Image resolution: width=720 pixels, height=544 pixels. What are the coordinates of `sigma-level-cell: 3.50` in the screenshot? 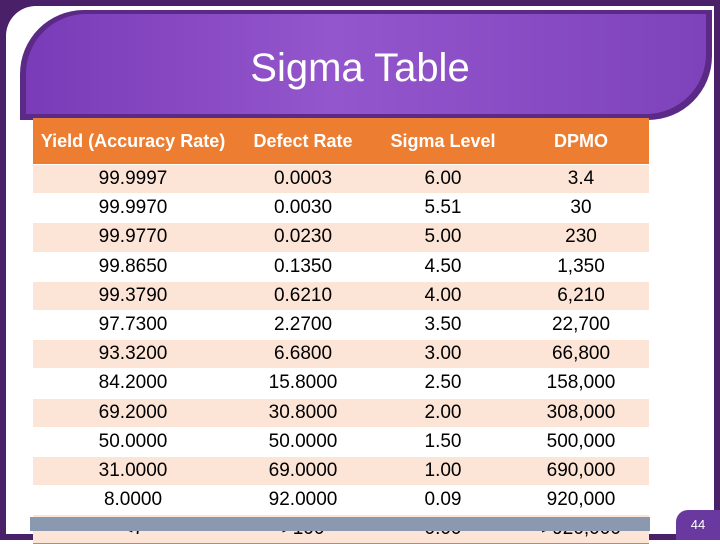 It's located at (443, 324).